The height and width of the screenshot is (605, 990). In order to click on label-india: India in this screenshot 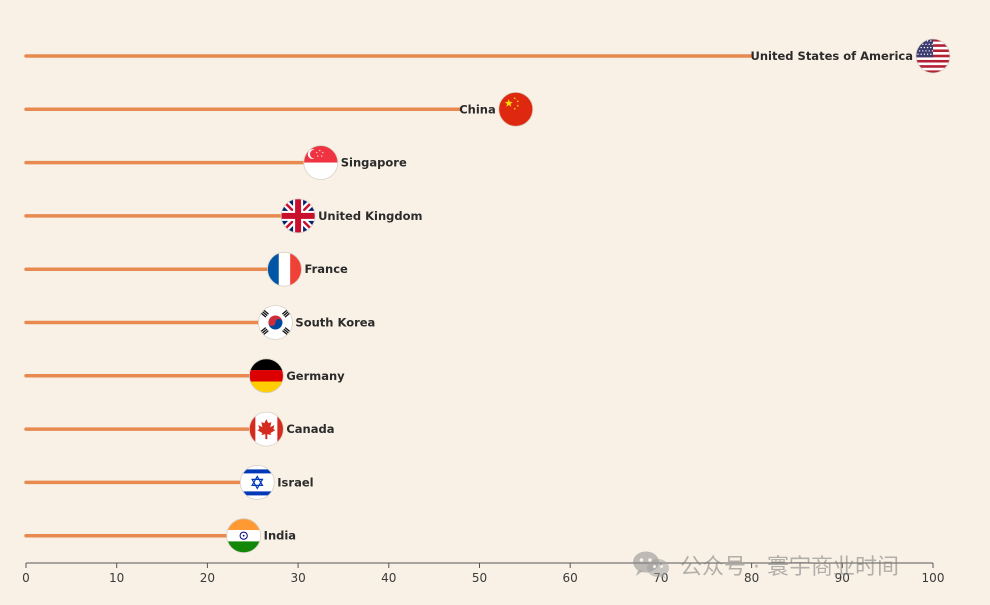, I will do `click(280, 536)`.